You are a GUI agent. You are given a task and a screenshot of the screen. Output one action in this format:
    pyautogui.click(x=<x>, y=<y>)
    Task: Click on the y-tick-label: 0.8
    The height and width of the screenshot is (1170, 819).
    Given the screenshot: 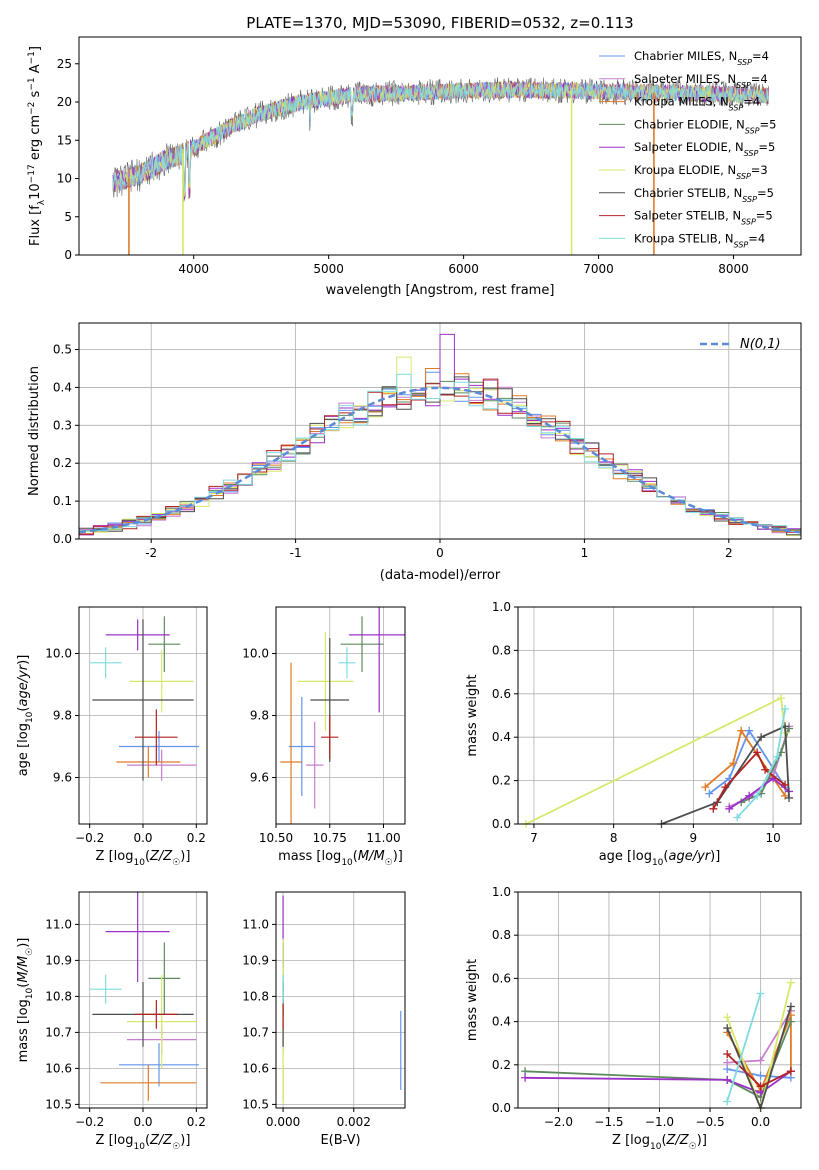 What is the action you would take?
    pyautogui.click(x=501, y=650)
    